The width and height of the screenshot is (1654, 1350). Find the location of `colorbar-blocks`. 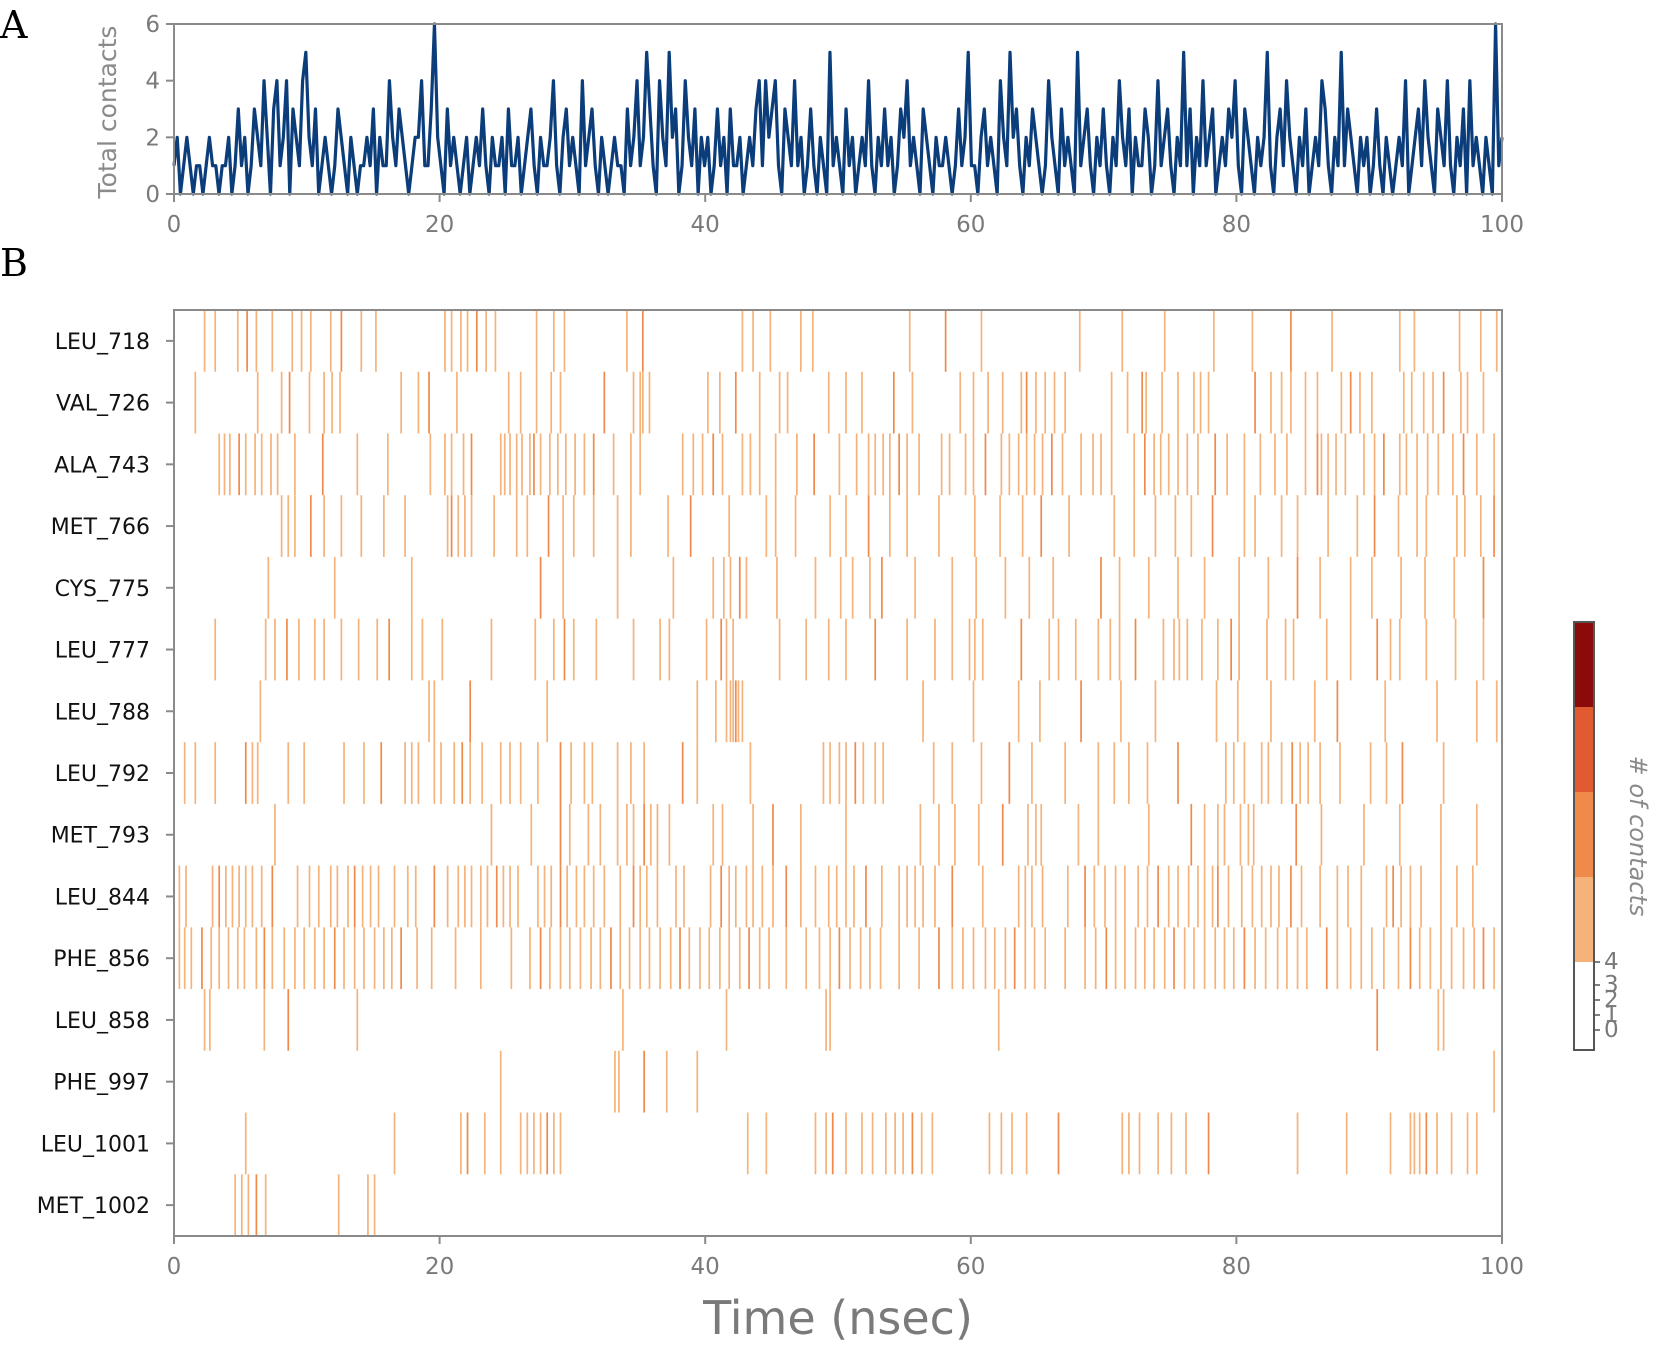

colorbar-blocks is located at coordinates (1584, 836).